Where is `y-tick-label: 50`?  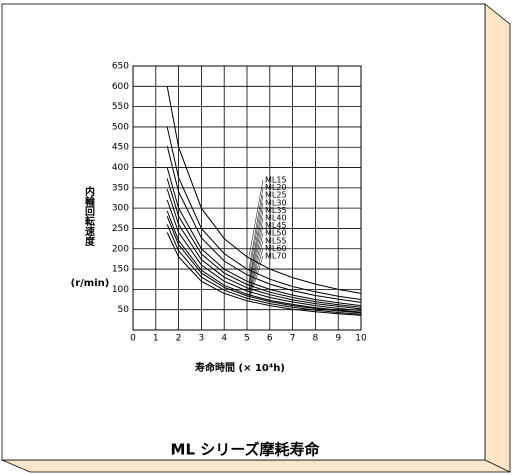
y-tick-label: 50 is located at coordinates (124, 310).